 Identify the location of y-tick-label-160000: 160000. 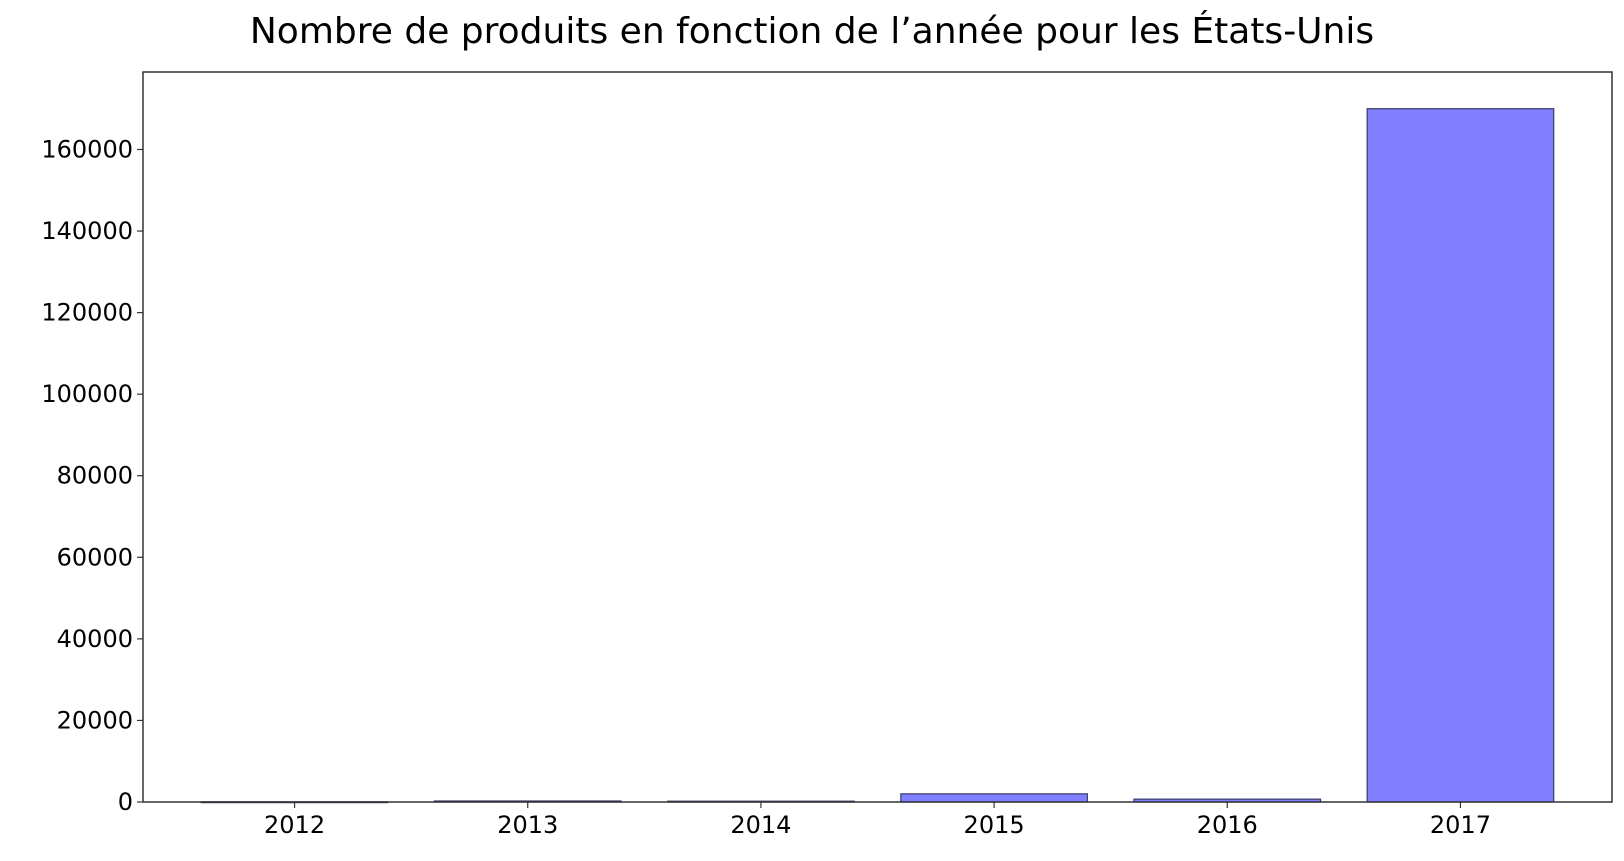
(87, 149).